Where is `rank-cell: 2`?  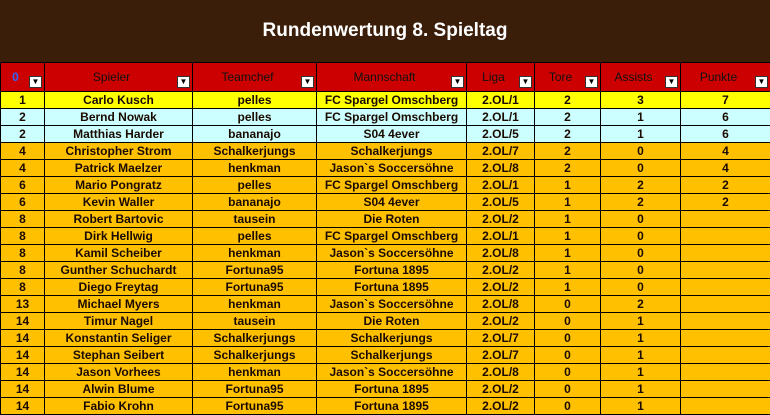
rank-cell: 2 is located at coordinates (22, 117).